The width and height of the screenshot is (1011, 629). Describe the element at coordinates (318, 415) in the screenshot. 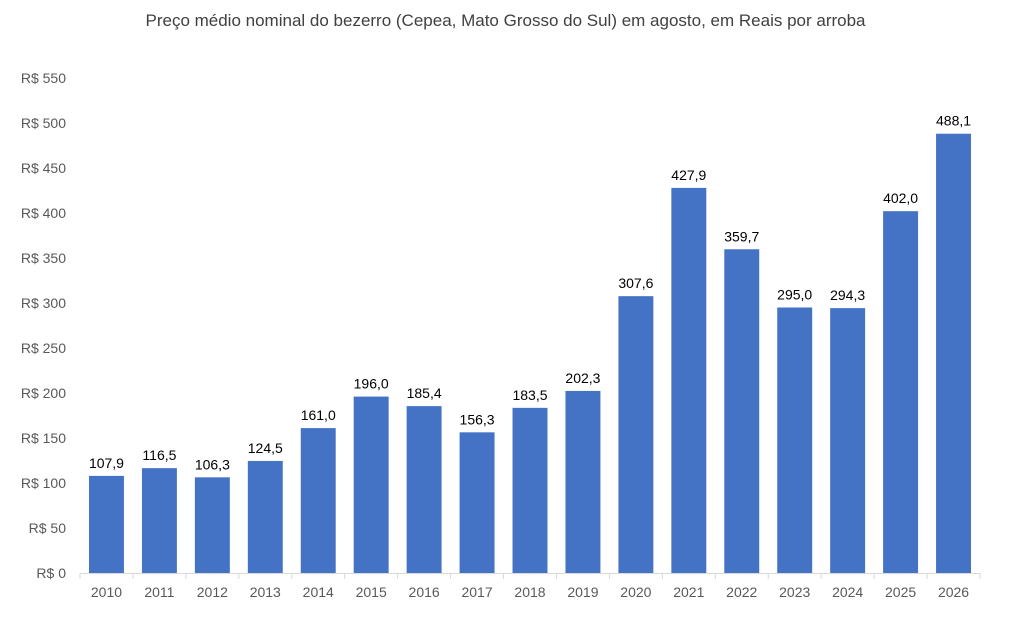

I see `data-label: 161,0` at that location.